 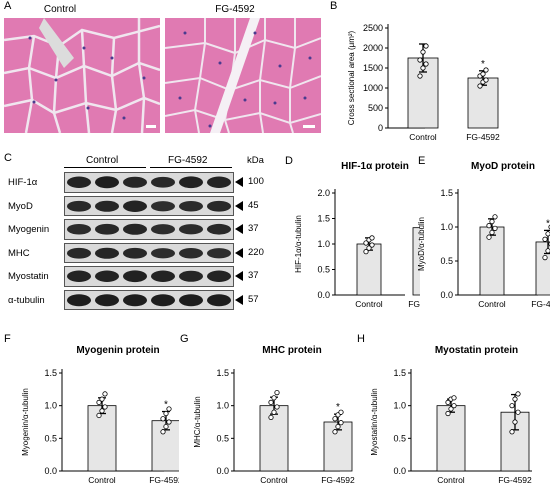 I want to click on x-tick-label: Control, so click(x=102, y=480).